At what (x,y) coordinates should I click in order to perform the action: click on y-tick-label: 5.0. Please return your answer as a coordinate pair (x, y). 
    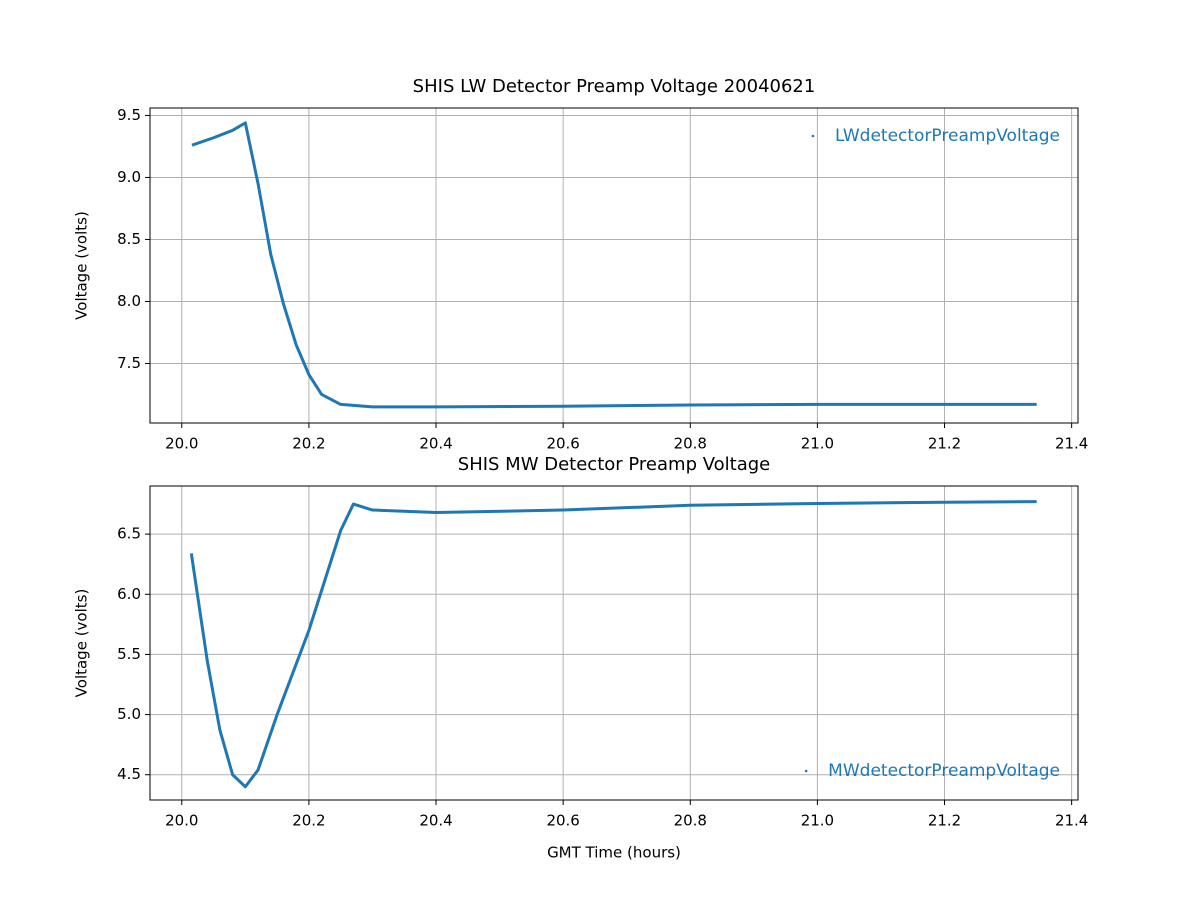
    Looking at the image, I should click on (129, 714).